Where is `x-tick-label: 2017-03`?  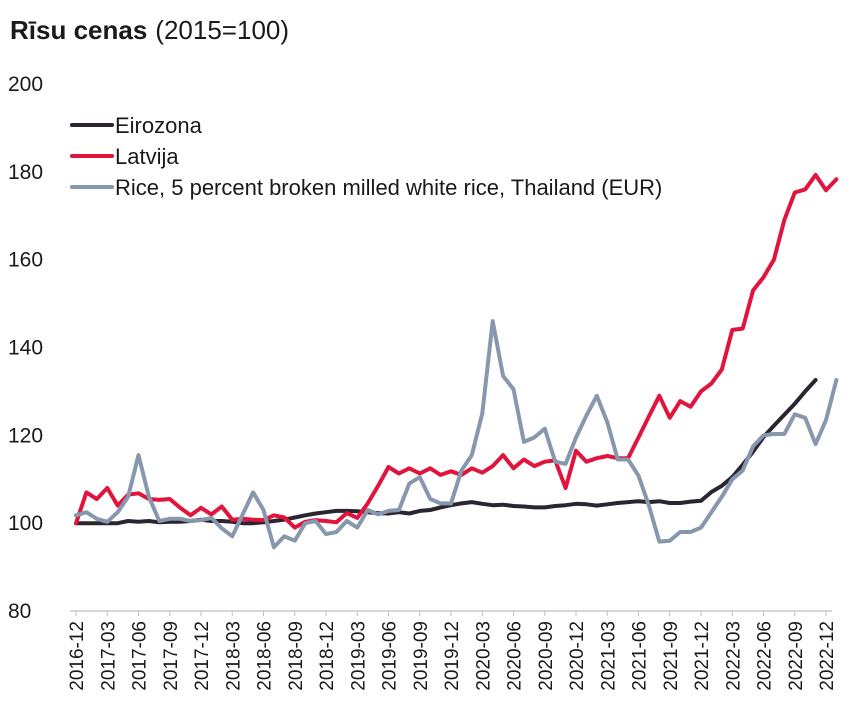
x-tick-label: 2017-03 is located at coordinates (108, 656).